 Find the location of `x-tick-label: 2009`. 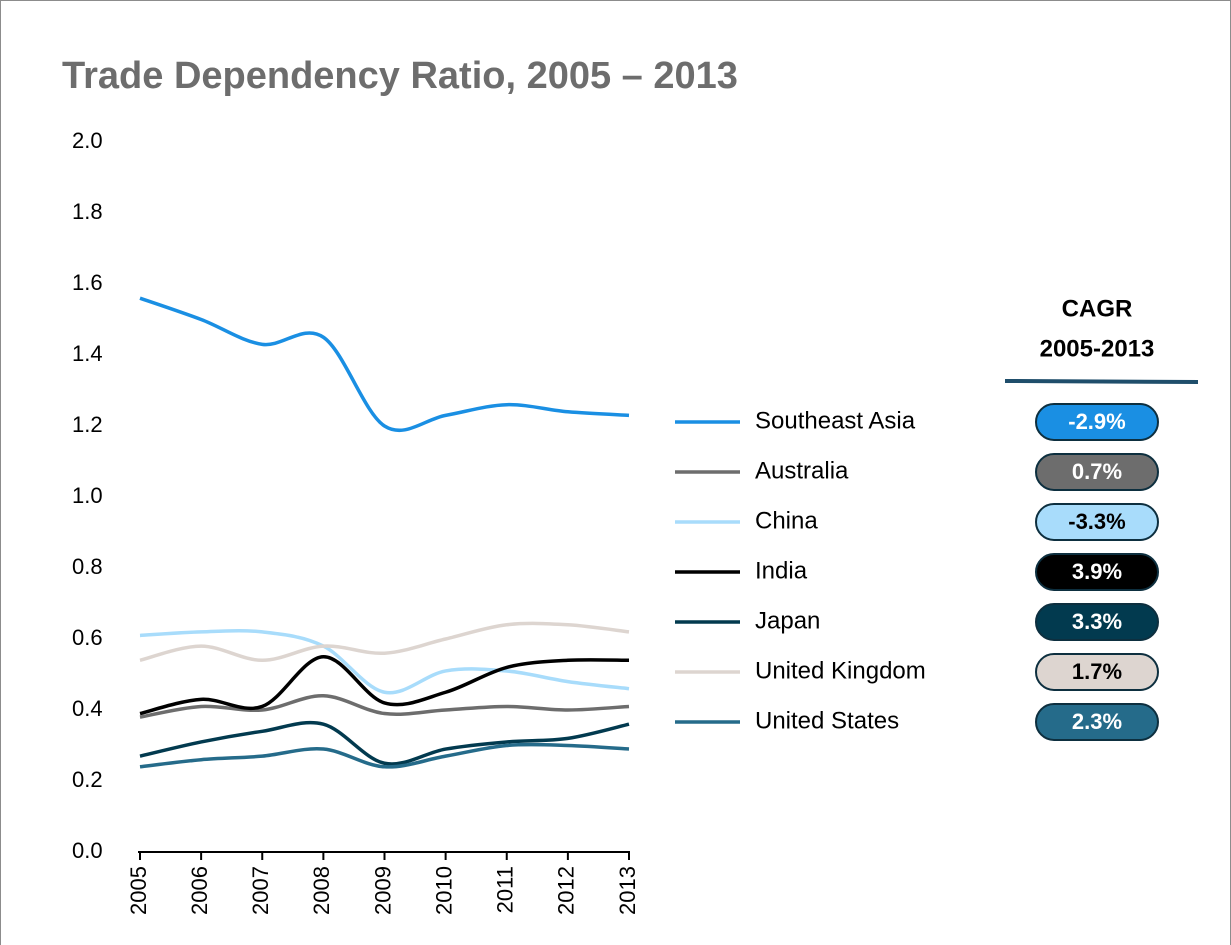

x-tick-label: 2009 is located at coordinates (382, 890).